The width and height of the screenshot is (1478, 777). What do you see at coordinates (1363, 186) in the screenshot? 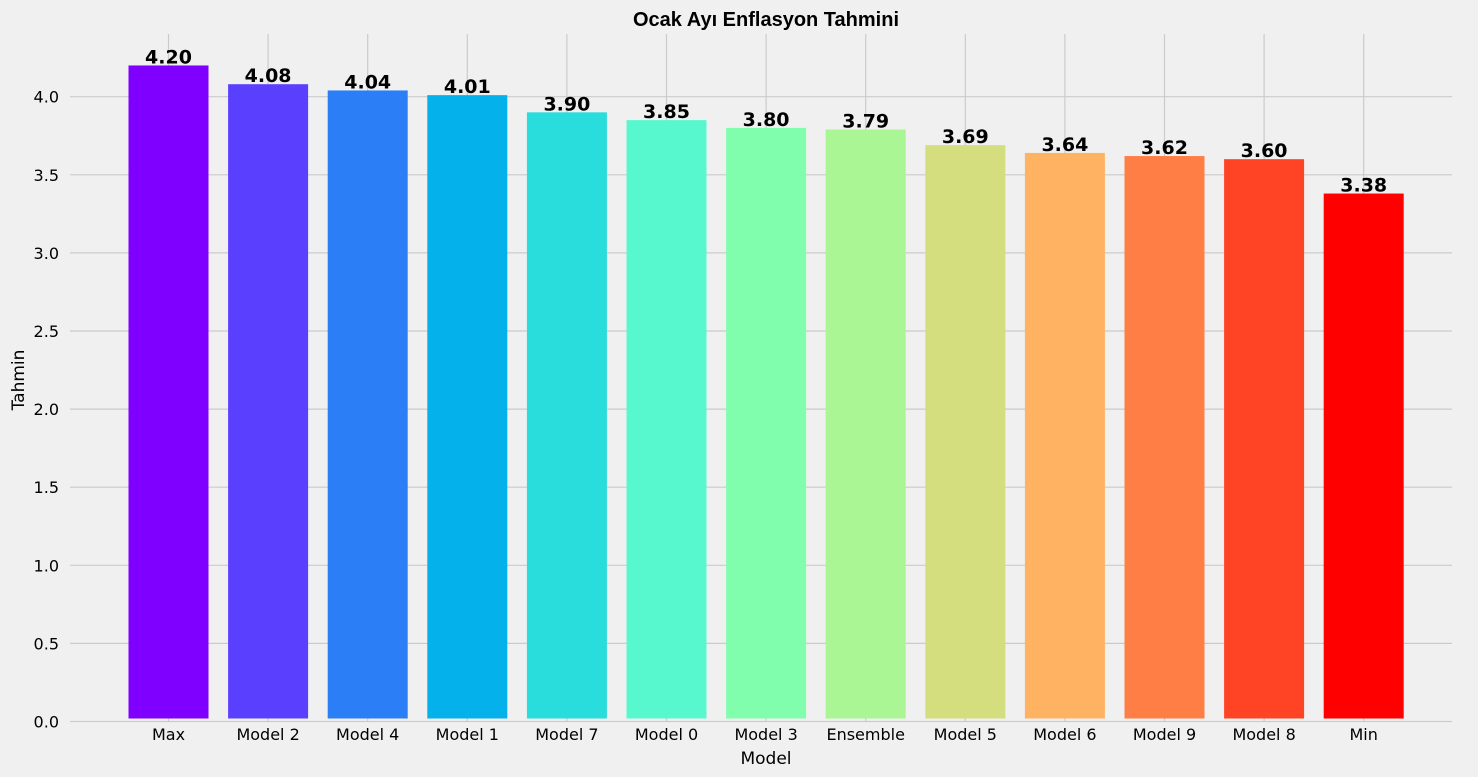
I see `bar-value-label: 3.38` at bounding box center [1363, 186].